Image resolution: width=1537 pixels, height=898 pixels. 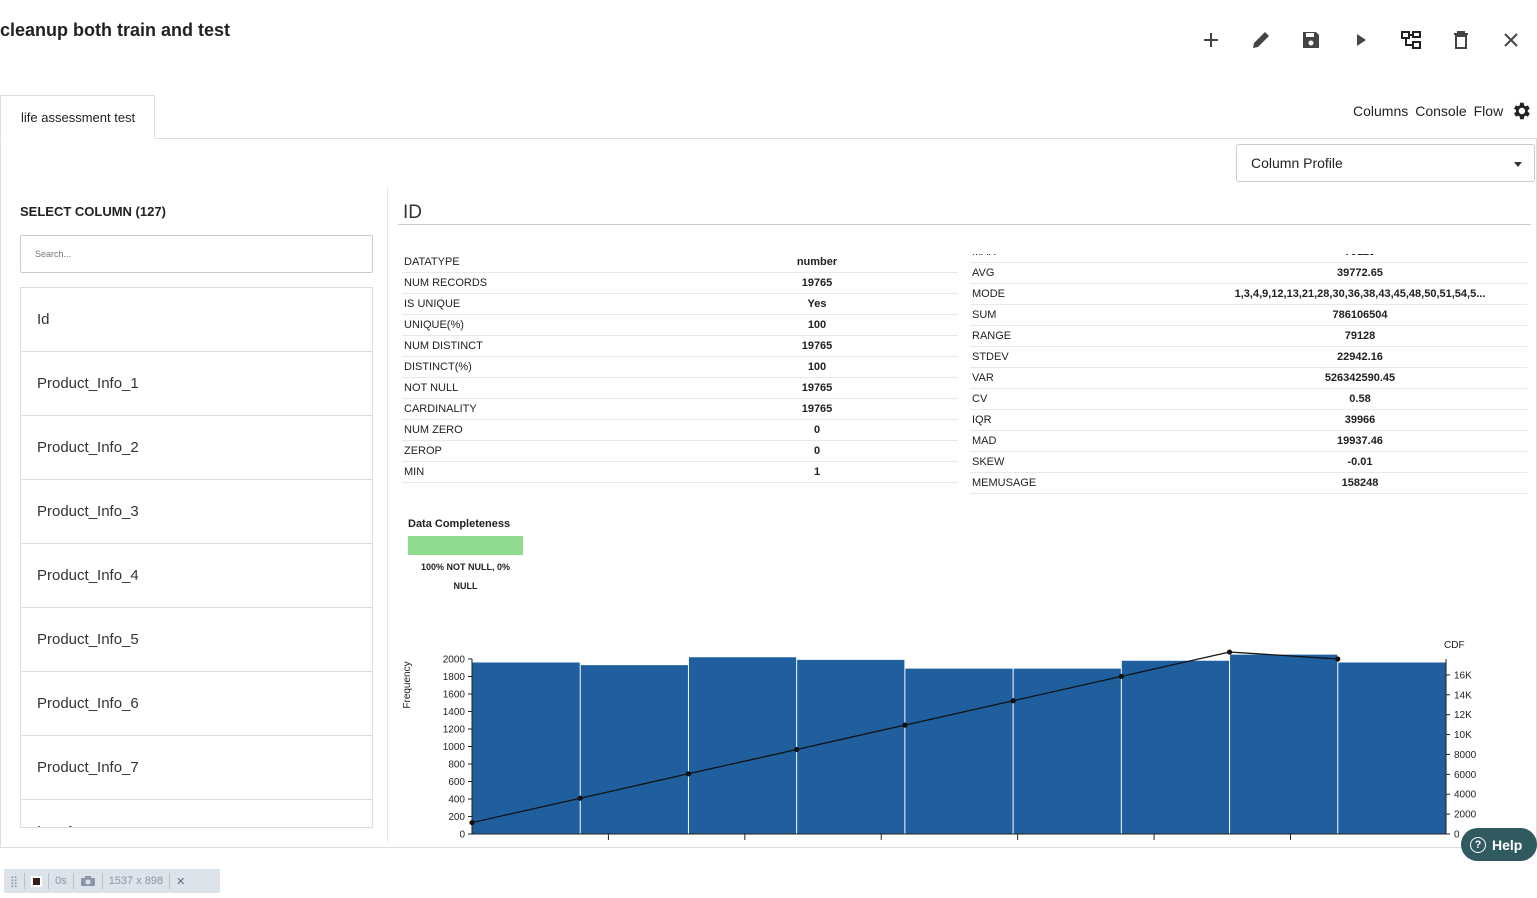 What do you see at coordinates (1085, 256) in the screenshot?
I see `stat-key: MAX` at bounding box center [1085, 256].